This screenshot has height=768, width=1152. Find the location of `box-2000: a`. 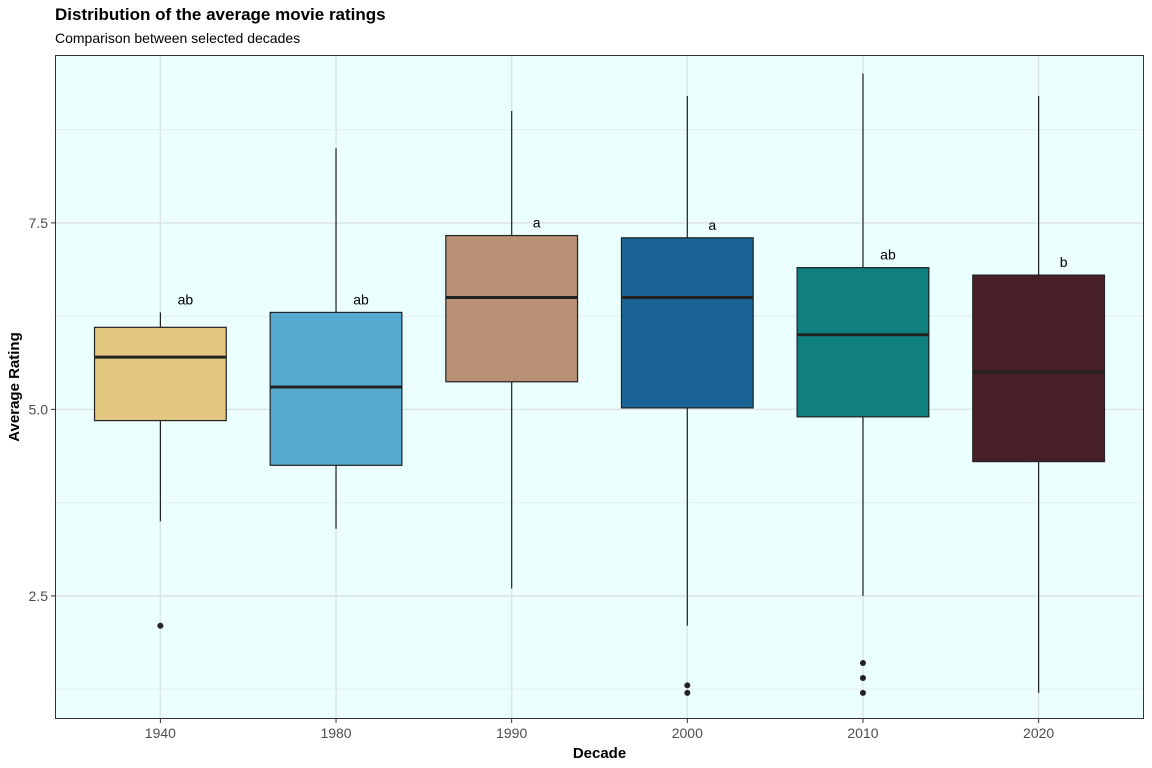

box-2000: a is located at coordinates (687, 396).